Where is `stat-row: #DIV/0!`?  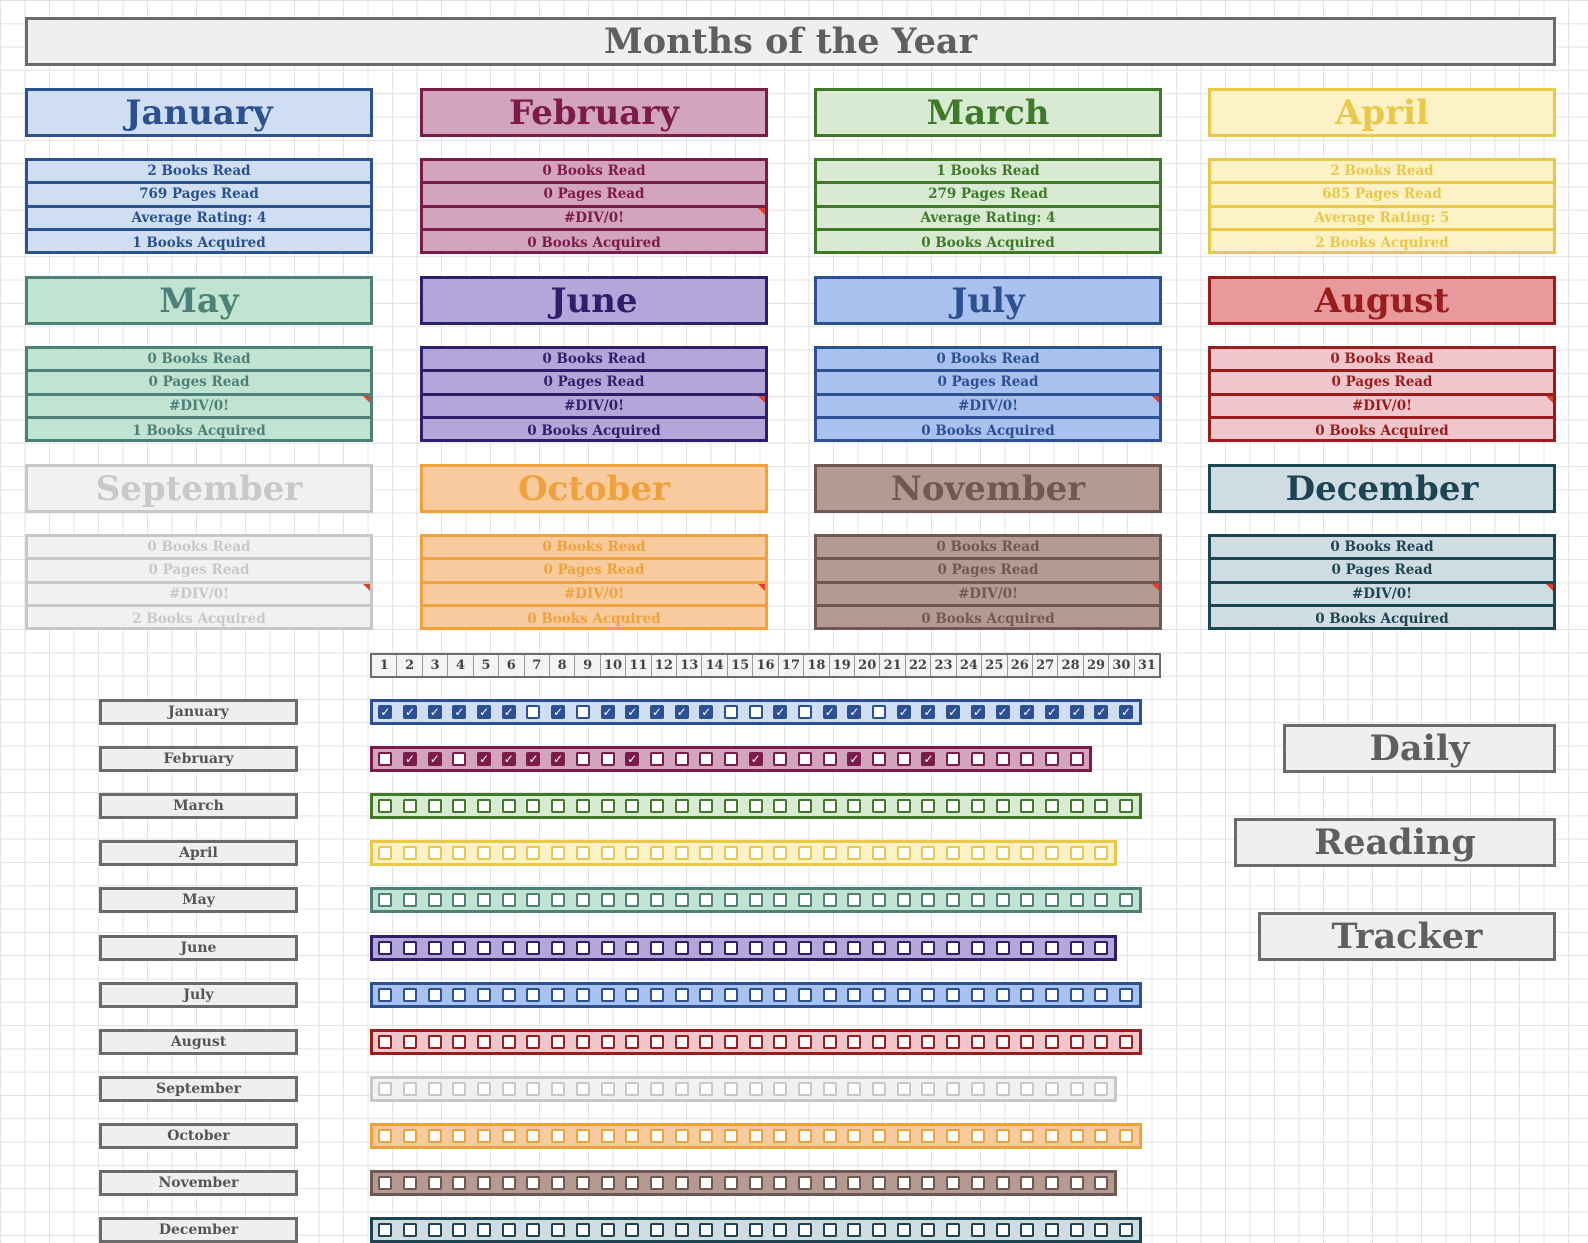 stat-row: #DIV/0! is located at coordinates (594, 219).